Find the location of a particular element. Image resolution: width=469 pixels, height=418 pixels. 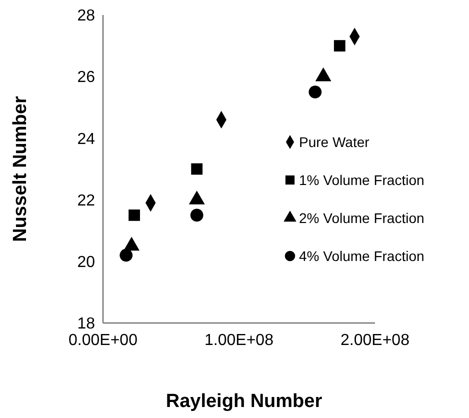

y-tick-label: 20 is located at coordinates (86, 262).